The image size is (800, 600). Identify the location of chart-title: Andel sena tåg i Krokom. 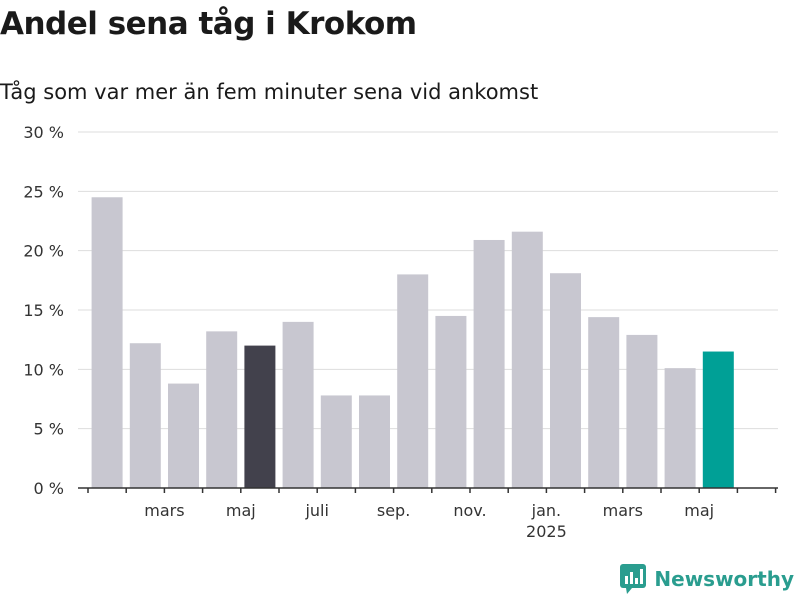
(208, 24).